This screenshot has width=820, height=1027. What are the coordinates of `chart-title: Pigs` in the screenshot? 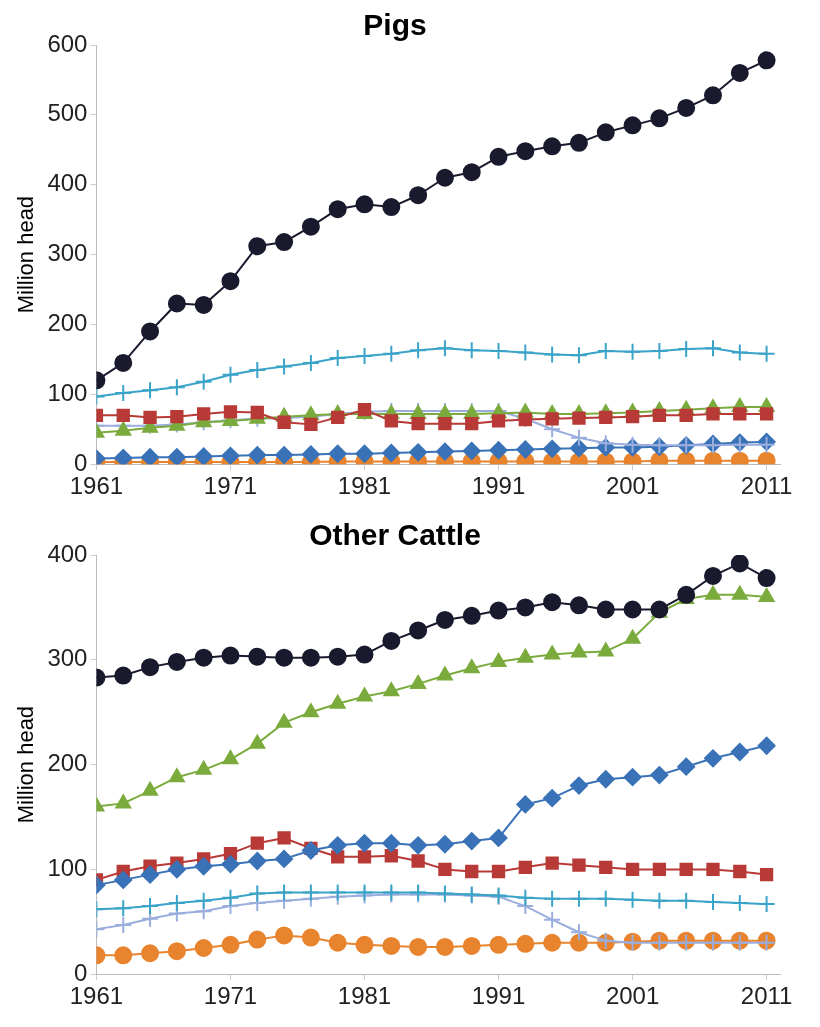 It's located at (395, 25).